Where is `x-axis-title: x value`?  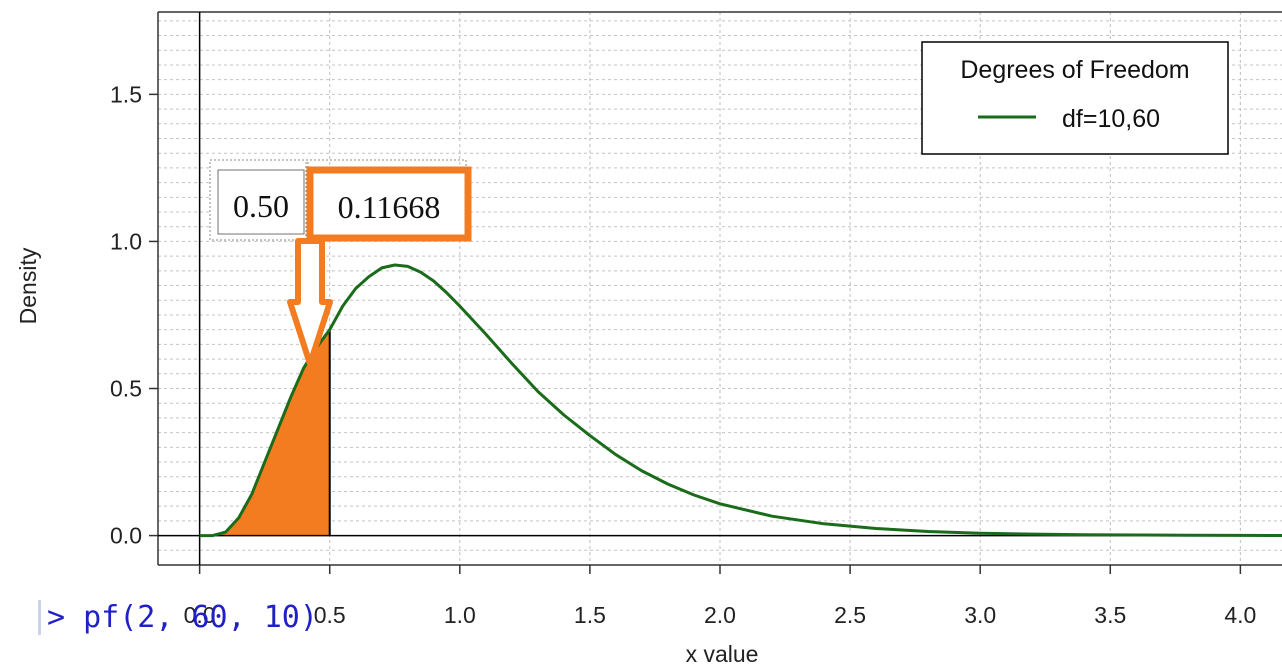 x-axis-title: x value is located at coordinates (722, 654).